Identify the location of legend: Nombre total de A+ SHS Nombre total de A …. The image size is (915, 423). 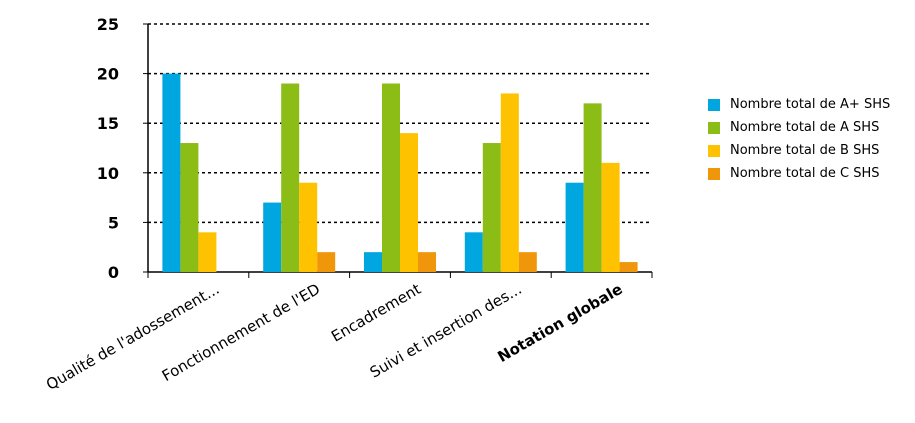
(799, 139).